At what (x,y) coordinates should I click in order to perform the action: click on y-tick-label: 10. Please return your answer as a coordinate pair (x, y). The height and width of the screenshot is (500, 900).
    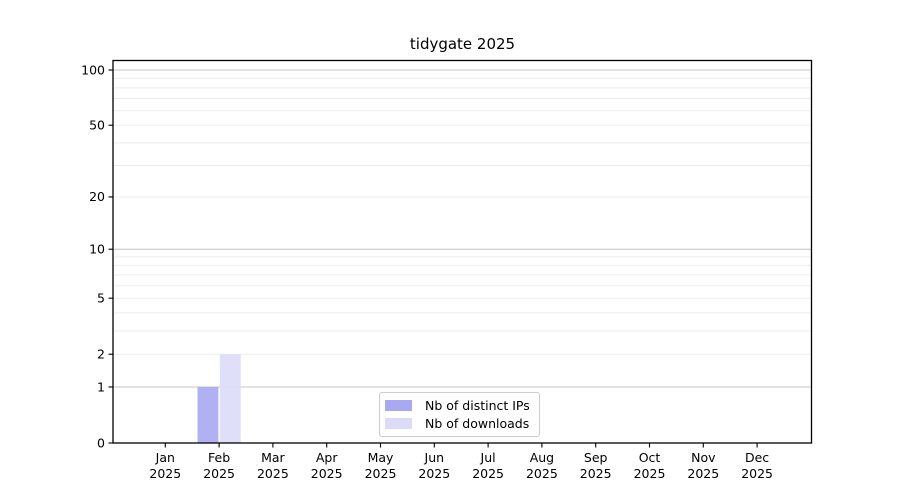
    Looking at the image, I should click on (97, 248).